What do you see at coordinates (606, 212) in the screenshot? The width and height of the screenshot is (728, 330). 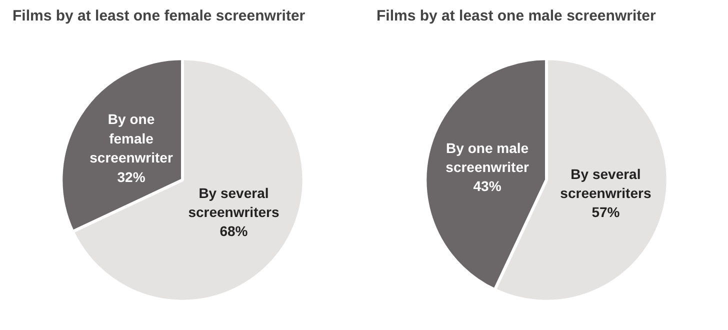 I see `data-label: 57%` at bounding box center [606, 212].